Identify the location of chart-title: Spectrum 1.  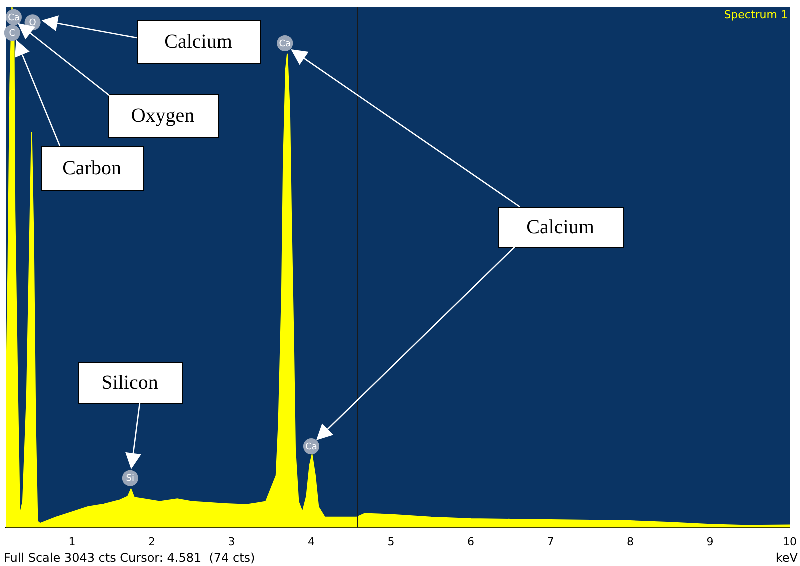
(756, 15).